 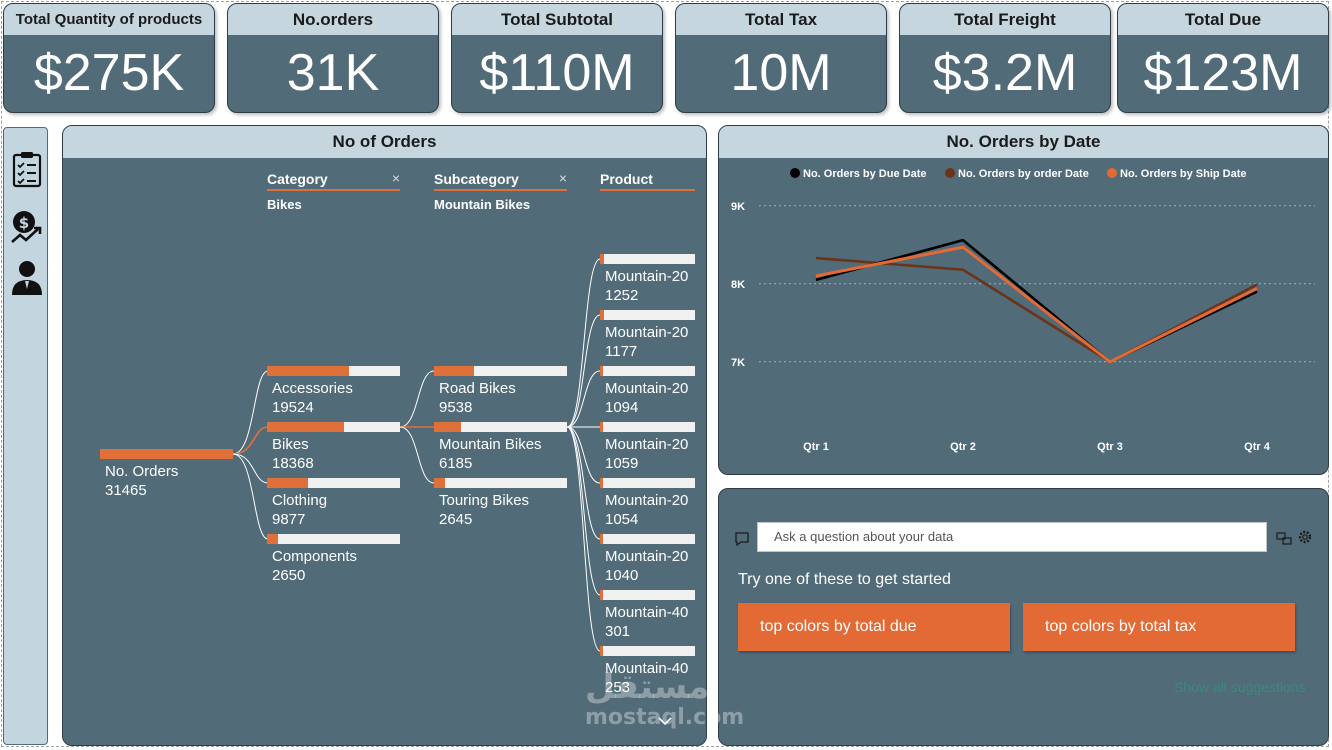 What do you see at coordinates (477, 388) in the screenshot?
I see `node-label: Road Bikes` at bounding box center [477, 388].